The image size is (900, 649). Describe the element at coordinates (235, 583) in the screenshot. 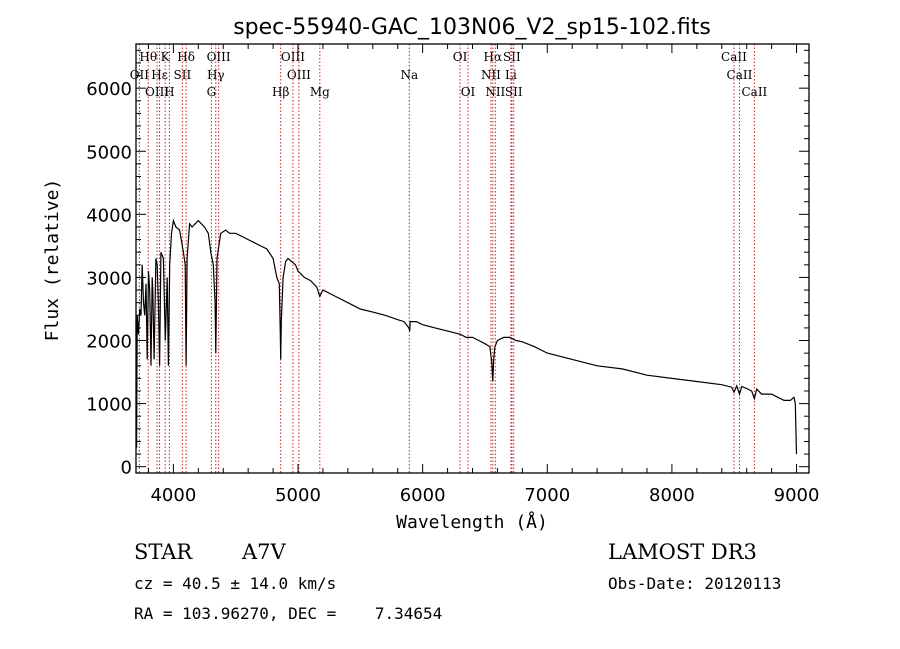

I see `redshift-velocity: cz = 40.5 ± 14.0 km/s` at that location.